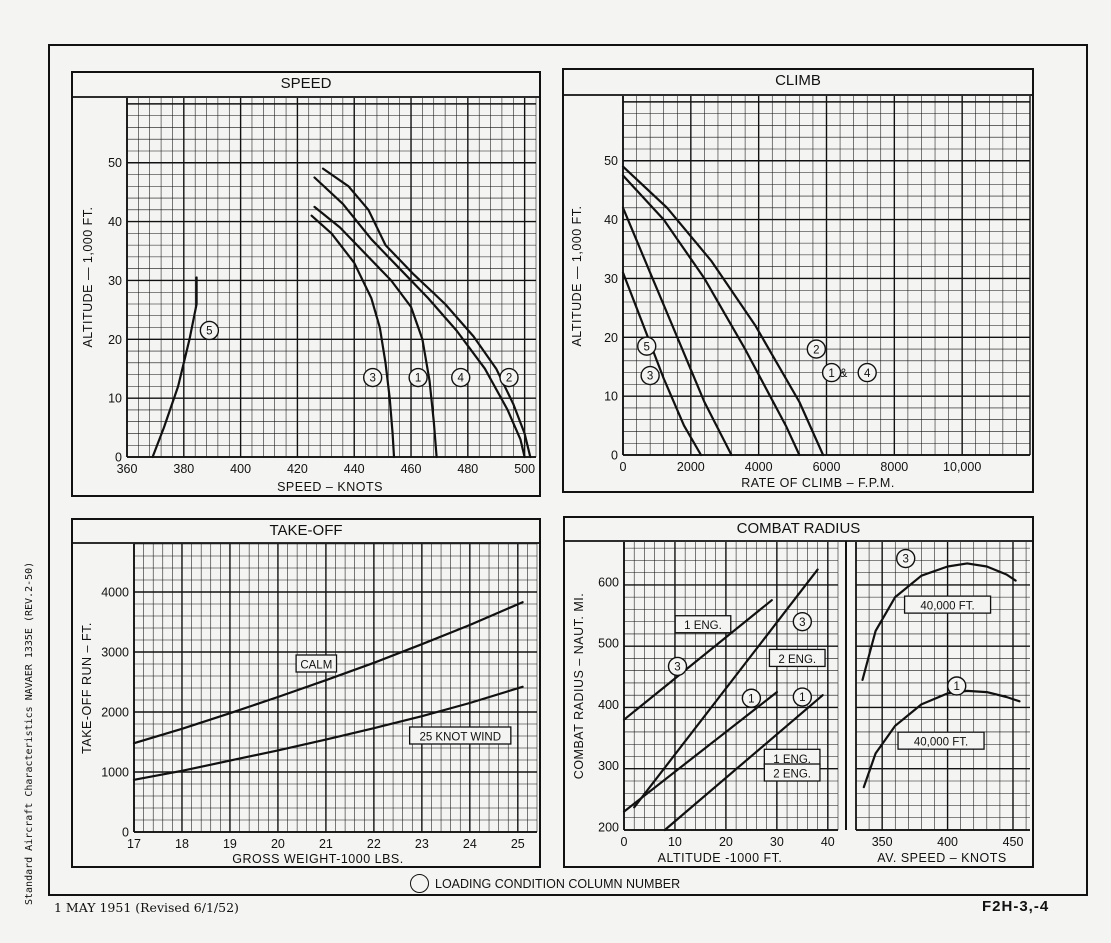 The height and width of the screenshot is (943, 1111). Describe the element at coordinates (1016, 906) in the screenshot. I see `document-code: F2H-3,-4` at that location.